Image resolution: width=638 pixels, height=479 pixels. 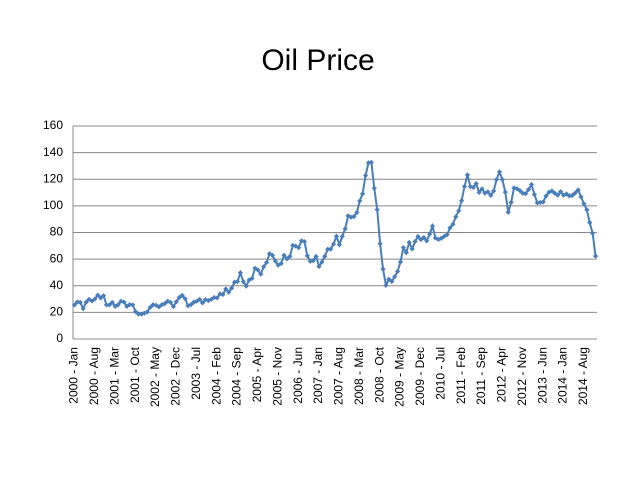 I want to click on x-tick-label: 2008 - Oct, so click(x=379, y=374).